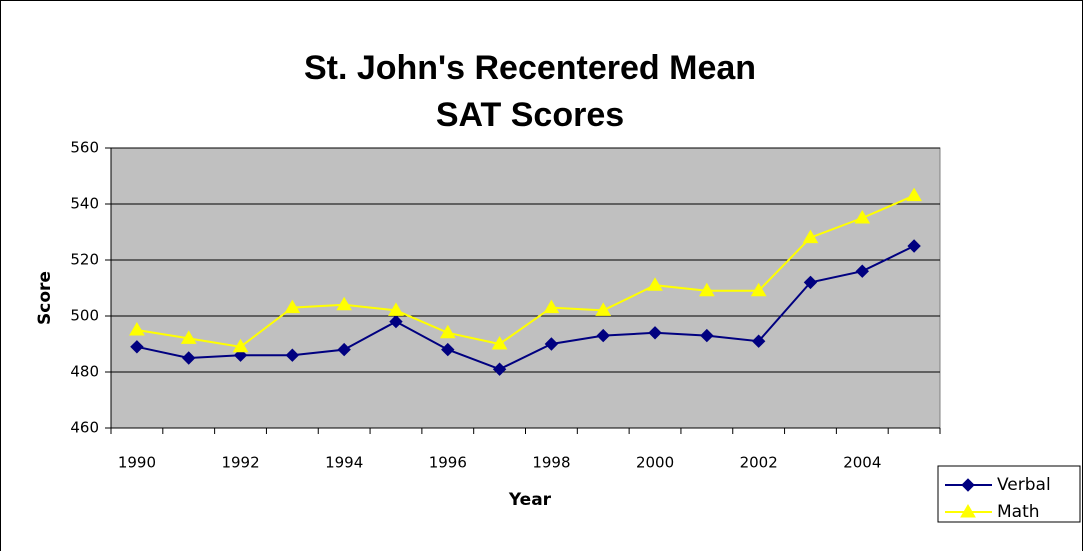  What do you see at coordinates (862, 463) in the screenshot?
I see `x-tick-label: 2004` at bounding box center [862, 463].